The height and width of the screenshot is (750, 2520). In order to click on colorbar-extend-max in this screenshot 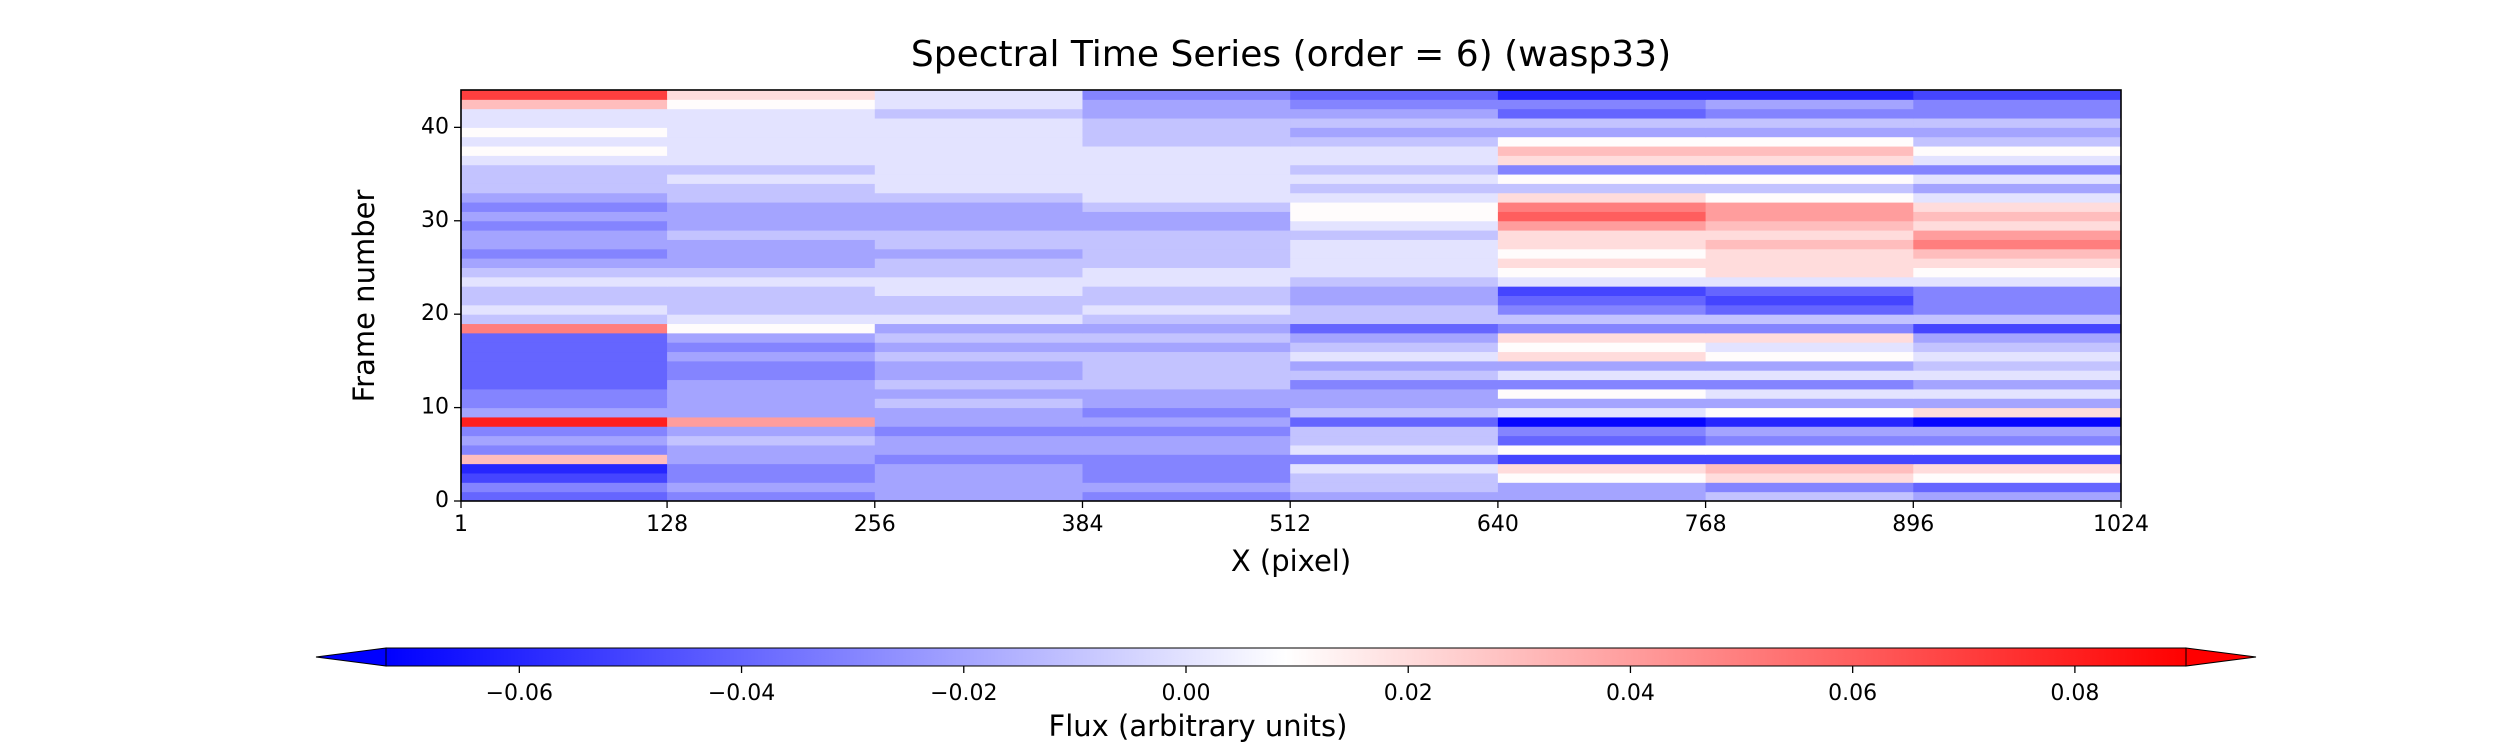, I will do `click(2221, 657)`.